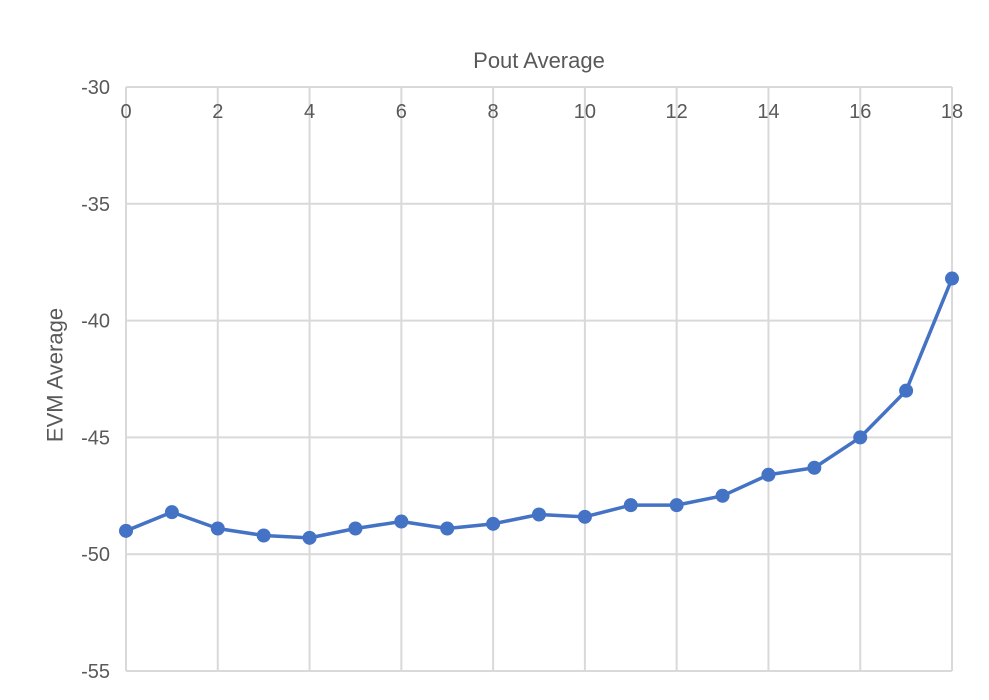 The width and height of the screenshot is (989, 700). What do you see at coordinates (952, 112) in the screenshot?
I see `x-tick-label: 18` at bounding box center [952, 112].